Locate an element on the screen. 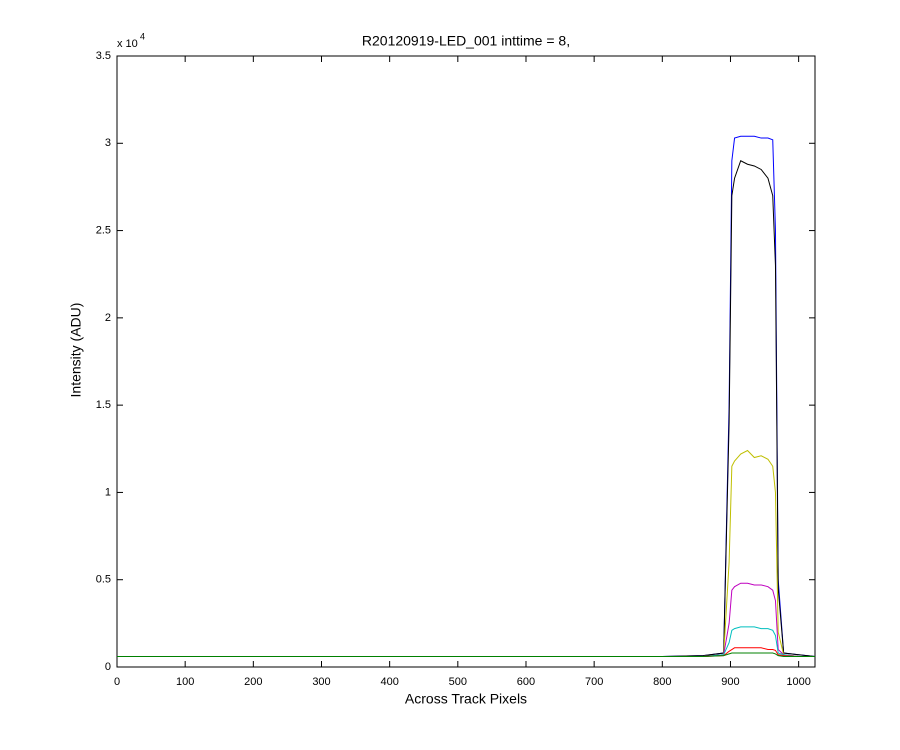 The height and width of the screenshot is (750, 900). y-tick-label: 2.5 is located at coordinates (103, 230).